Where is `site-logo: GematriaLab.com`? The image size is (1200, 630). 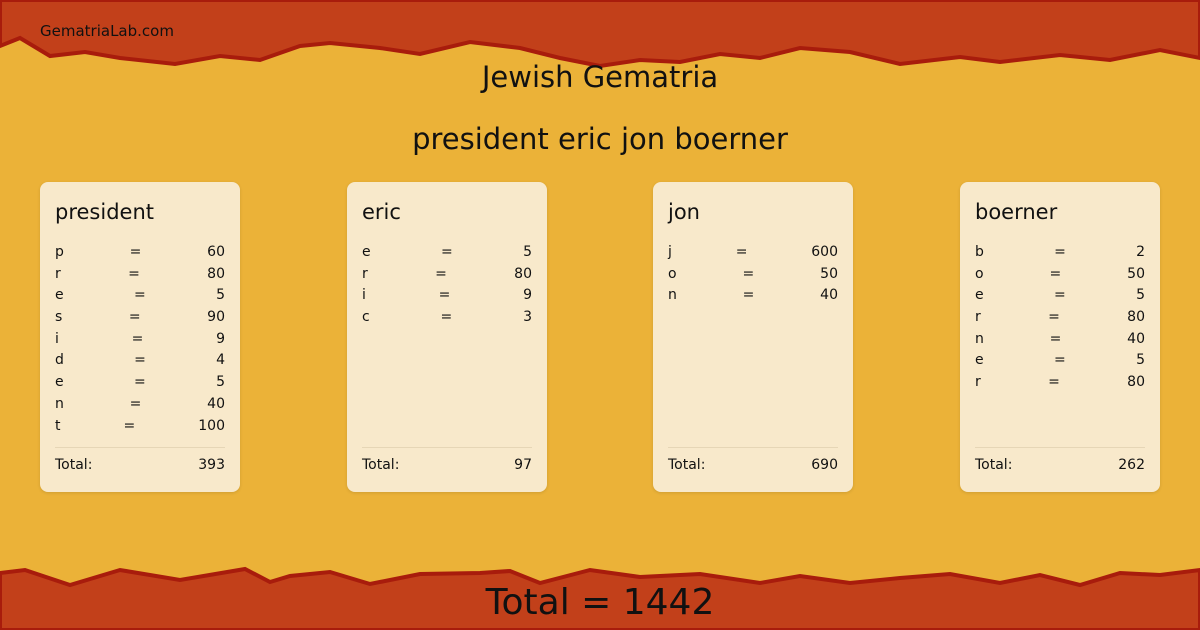 site-logo: GematriaLab.com is located at coordinates (107, 31).